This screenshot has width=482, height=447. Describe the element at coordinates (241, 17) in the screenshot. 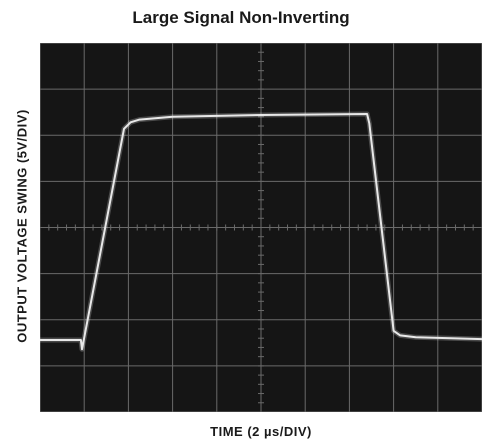

I see `chart-title: Large Signal Non-Inverting` at that location.